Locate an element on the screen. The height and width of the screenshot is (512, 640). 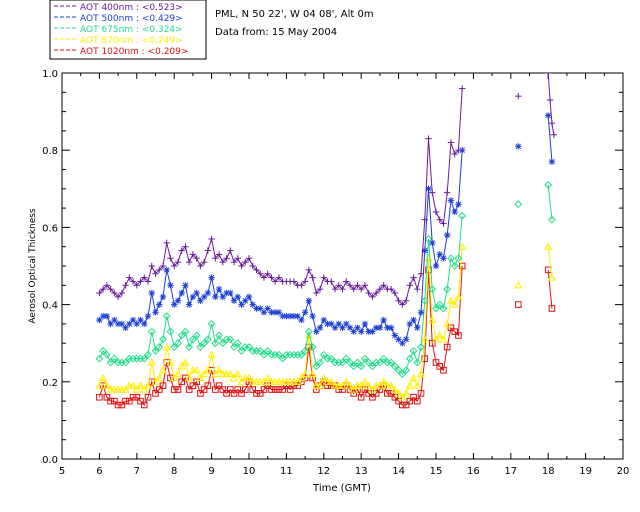
x-tick-label: 8 is located at coordinates (174, 471).